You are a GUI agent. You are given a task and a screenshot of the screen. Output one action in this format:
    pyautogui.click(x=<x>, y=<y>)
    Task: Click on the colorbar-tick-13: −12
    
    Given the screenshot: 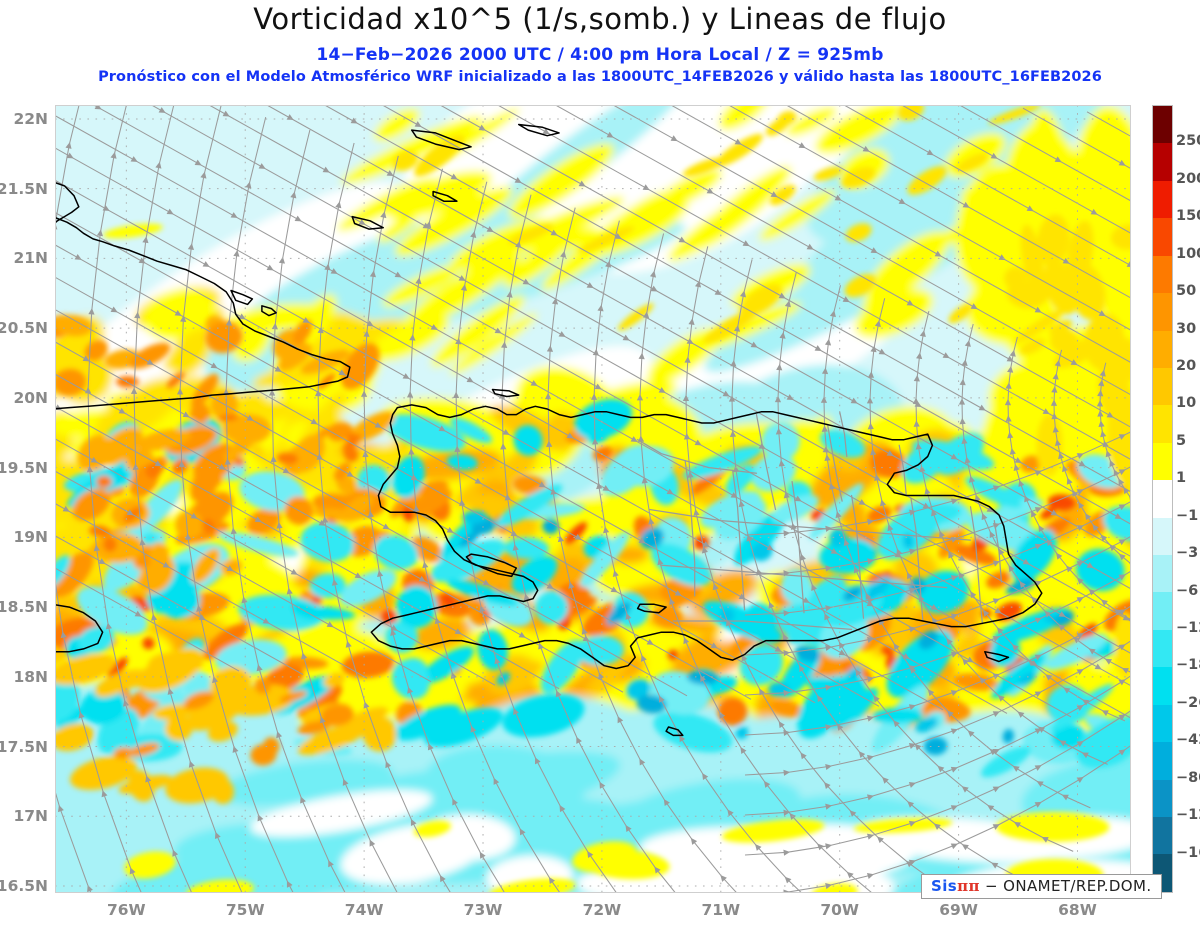 What is the action you would take?
    pyautogui.click(x=1188, y=628)
    